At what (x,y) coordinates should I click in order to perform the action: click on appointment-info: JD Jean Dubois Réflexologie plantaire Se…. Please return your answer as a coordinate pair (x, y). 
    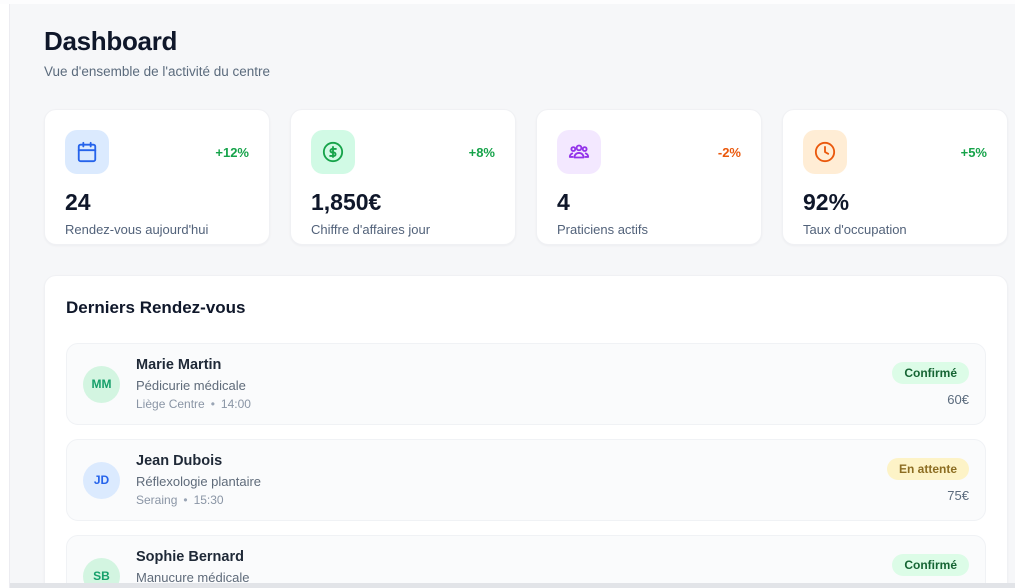
    Looking at the image, I should click on (172, 480).